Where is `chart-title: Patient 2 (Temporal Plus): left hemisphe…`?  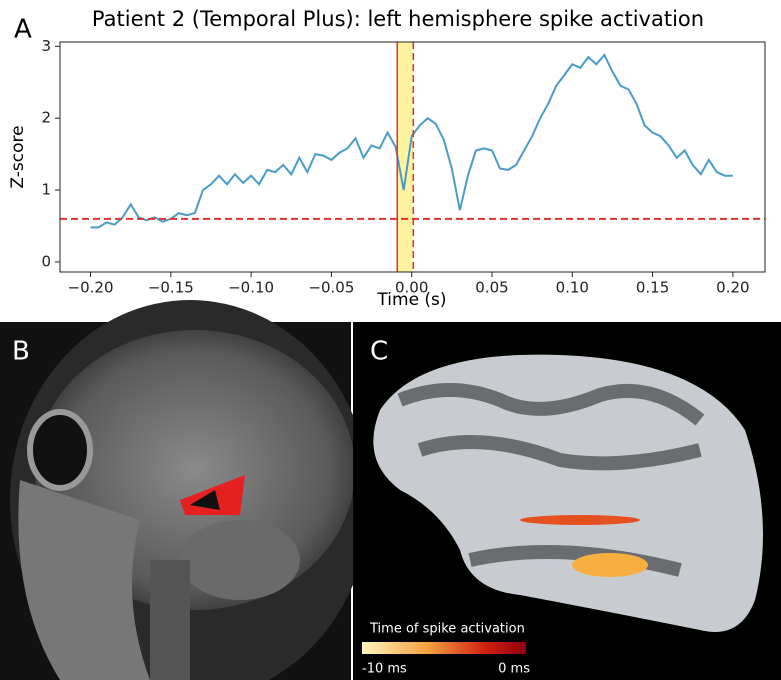 chart-title: Patient 2 (Temporal Plus): left hemisphe… is located at coordinates (398, 19).